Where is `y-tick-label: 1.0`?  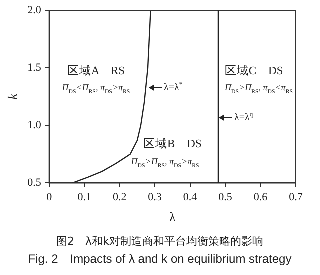
y-tick-label: 1.0 is located at coordinates (35, 126).